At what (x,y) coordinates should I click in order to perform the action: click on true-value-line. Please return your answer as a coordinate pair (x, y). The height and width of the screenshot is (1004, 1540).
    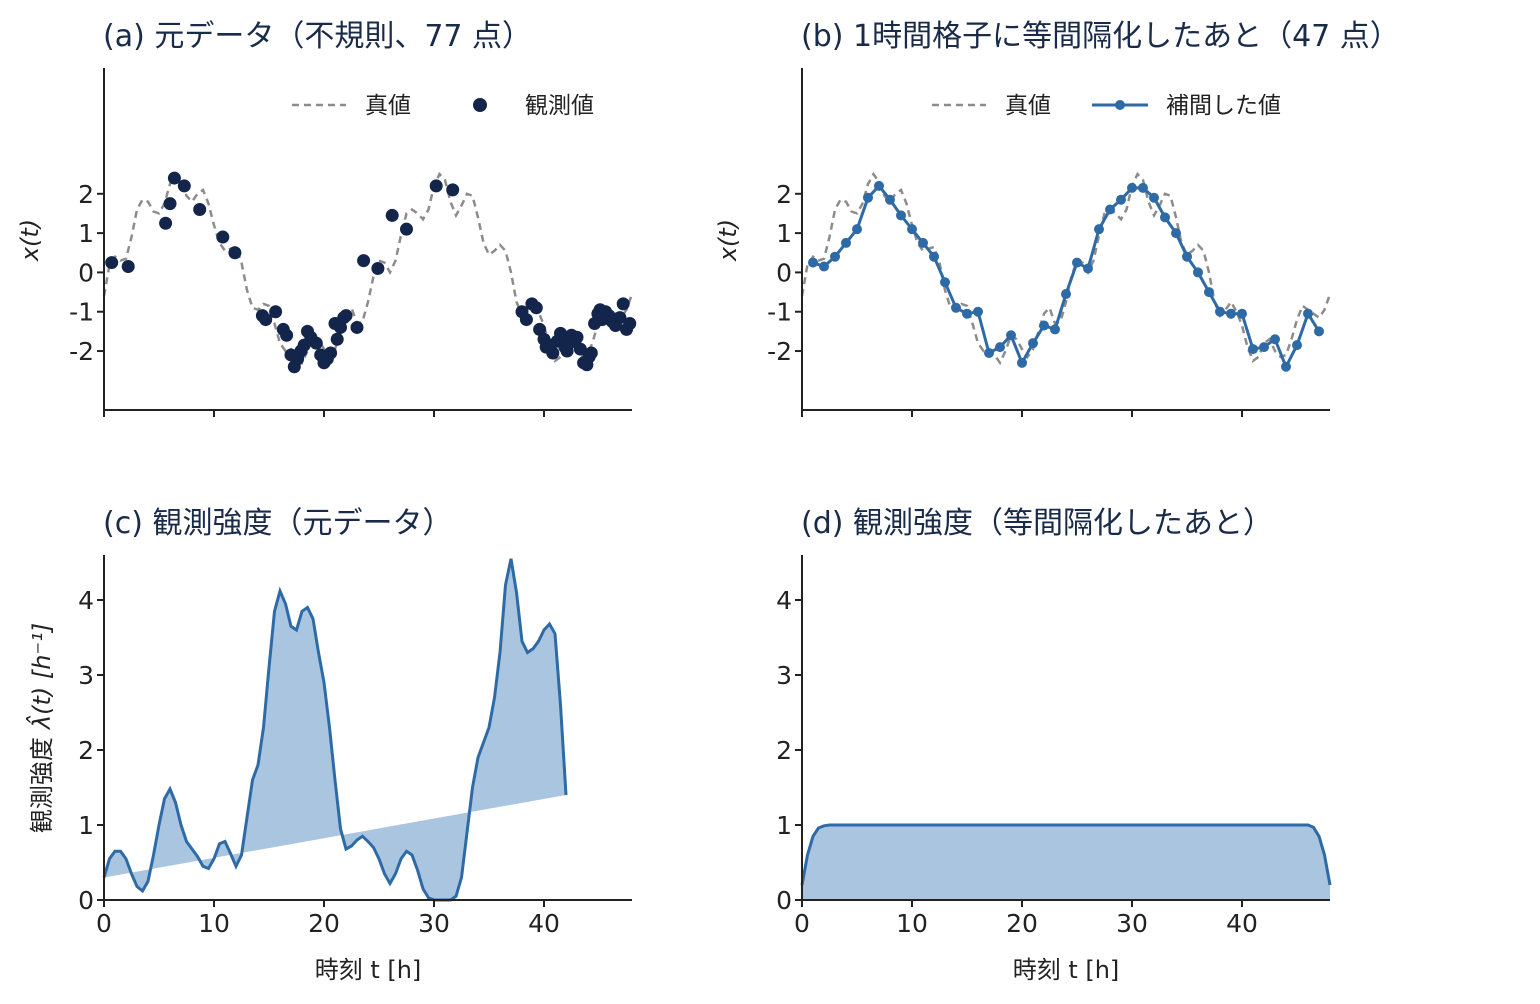
    Looking at the image, I should click on (1066, 268).